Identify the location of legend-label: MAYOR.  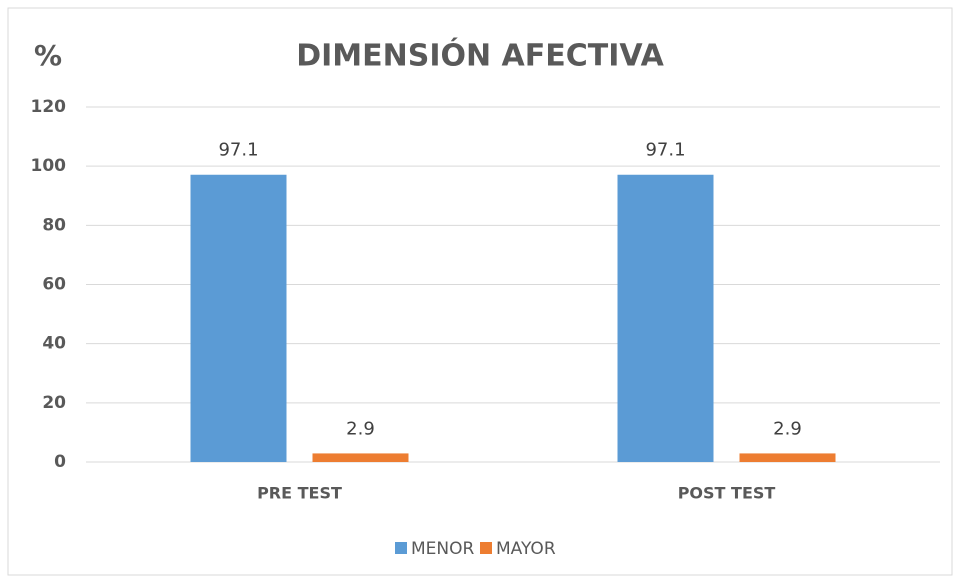
(526, 549).